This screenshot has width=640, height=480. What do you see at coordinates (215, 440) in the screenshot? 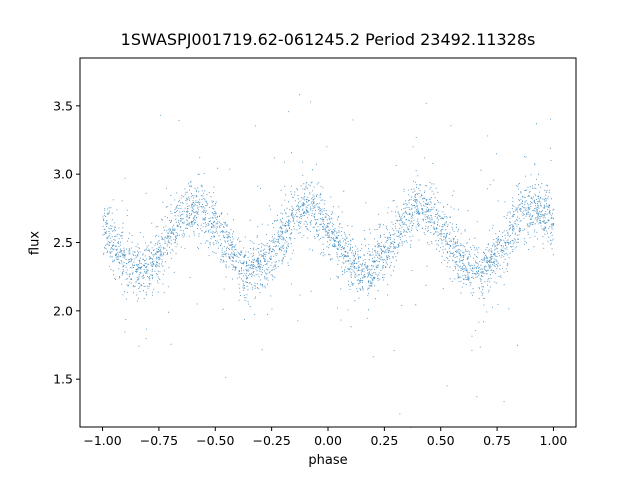
I see `x-tick-label: −0.50` at bounding box center [215, 440].